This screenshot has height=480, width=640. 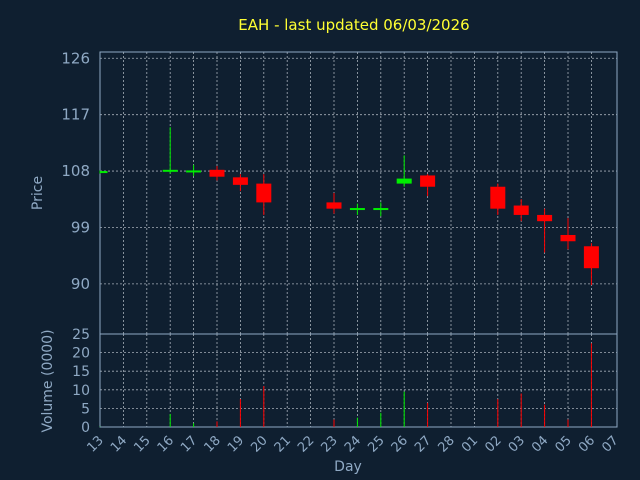 I want to click on day-tick-label: 04, so click(x=540, y=444).